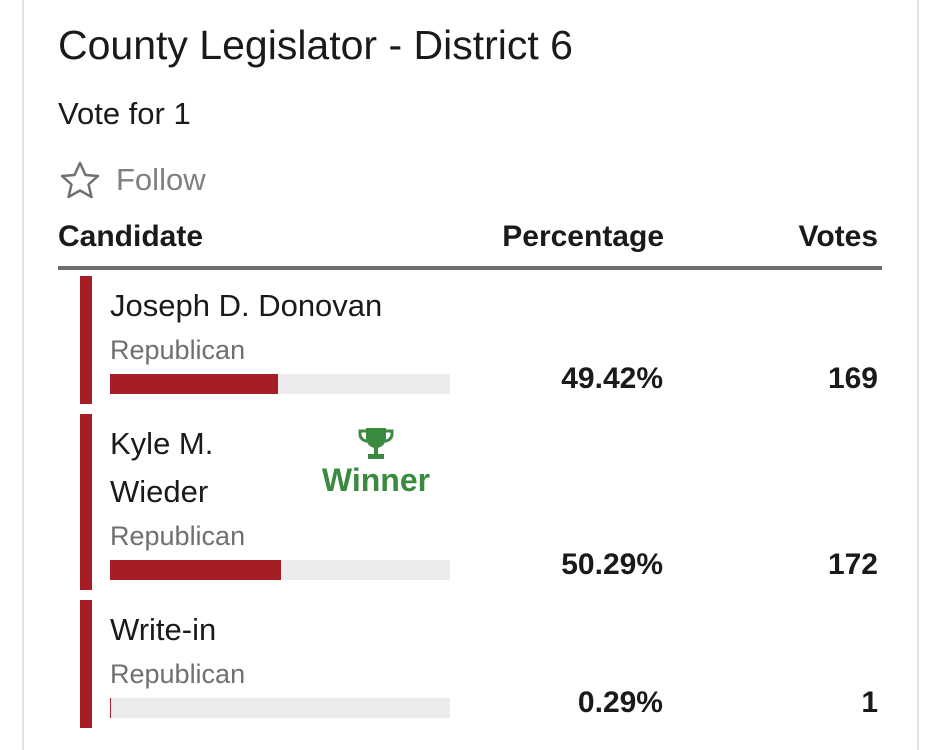 The height and width of the screenshot is (750, 941). What do you see at coordinates (124, 113) in the screenshot?
I see `vote-instruction: Vote for 1` at bounding box center [124, 113].